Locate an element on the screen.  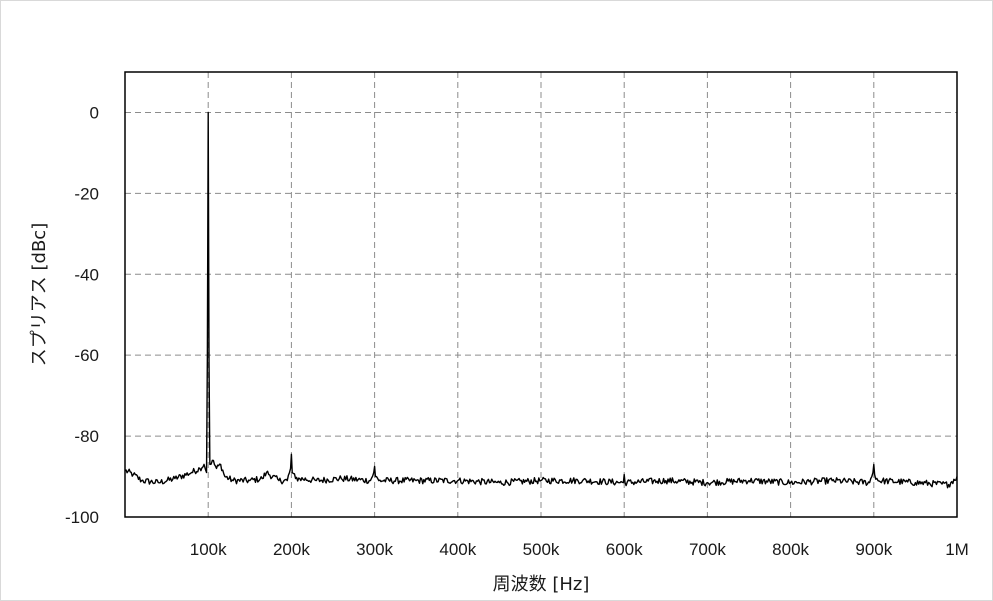
x-tick-label: 1M is located at coordinates (957, 549).